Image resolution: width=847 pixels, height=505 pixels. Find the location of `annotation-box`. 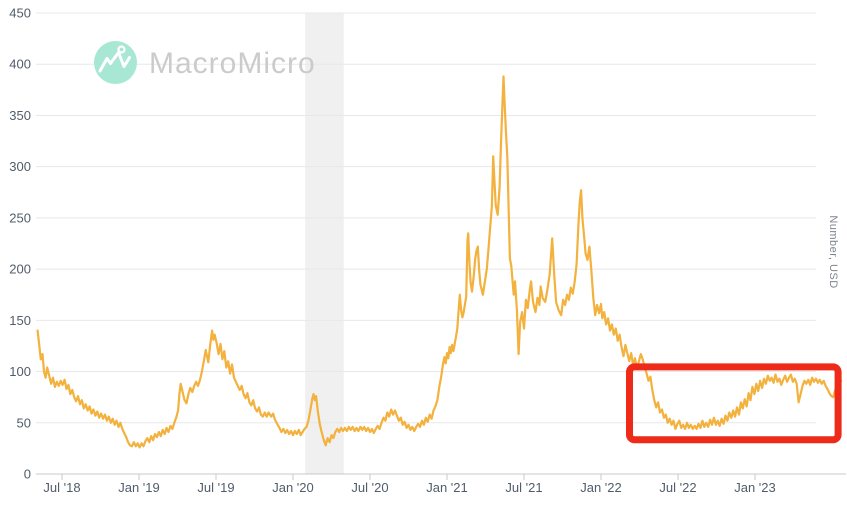

annotation-box is located at coordinates (734, 403).